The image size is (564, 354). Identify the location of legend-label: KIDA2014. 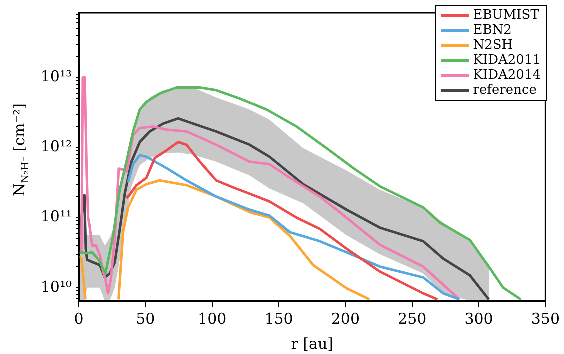
(507, 75).